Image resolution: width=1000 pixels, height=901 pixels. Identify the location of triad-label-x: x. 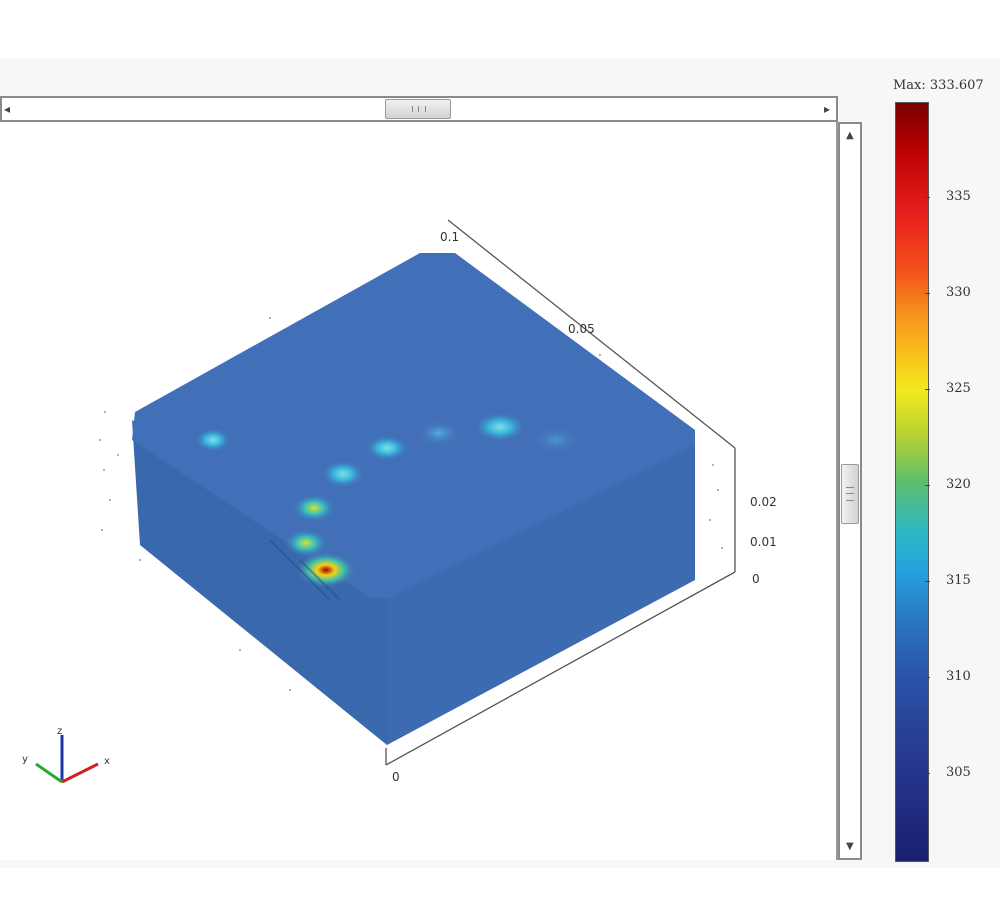
(107, 761).